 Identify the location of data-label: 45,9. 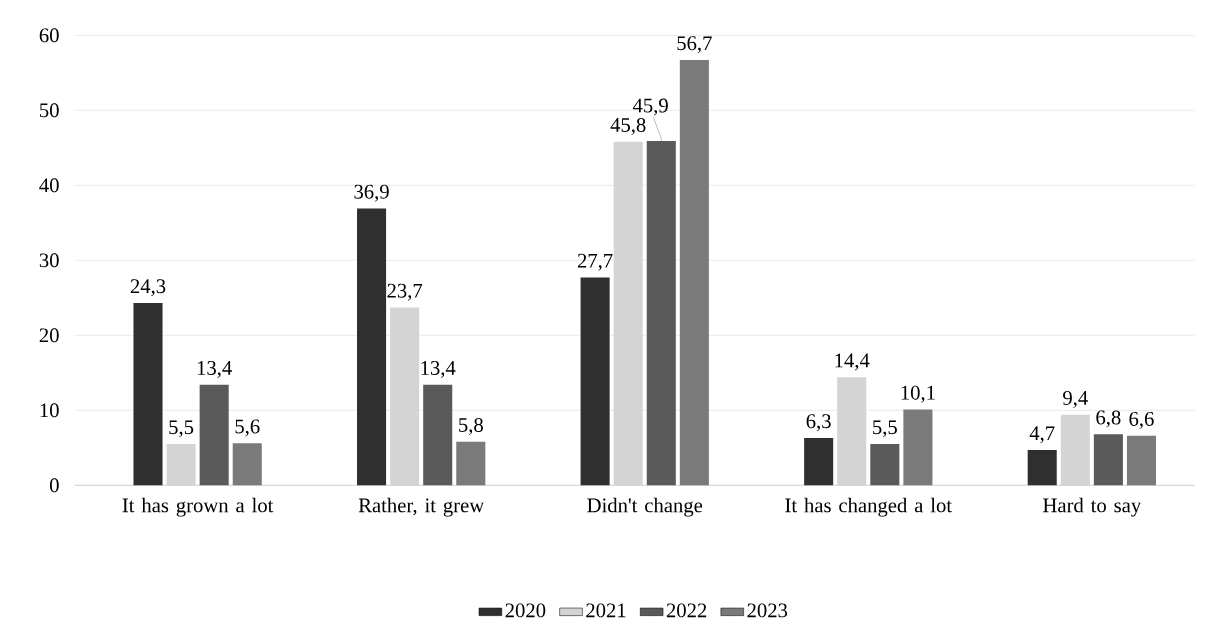
(650, 107).